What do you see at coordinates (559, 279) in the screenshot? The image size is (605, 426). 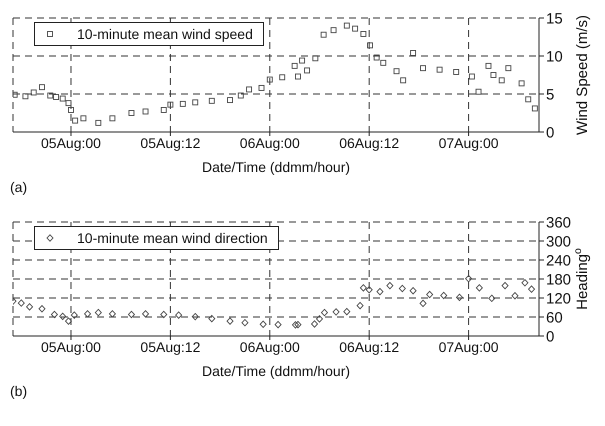 I see `y-tick-label: 180` at bounding box center [559, 279].